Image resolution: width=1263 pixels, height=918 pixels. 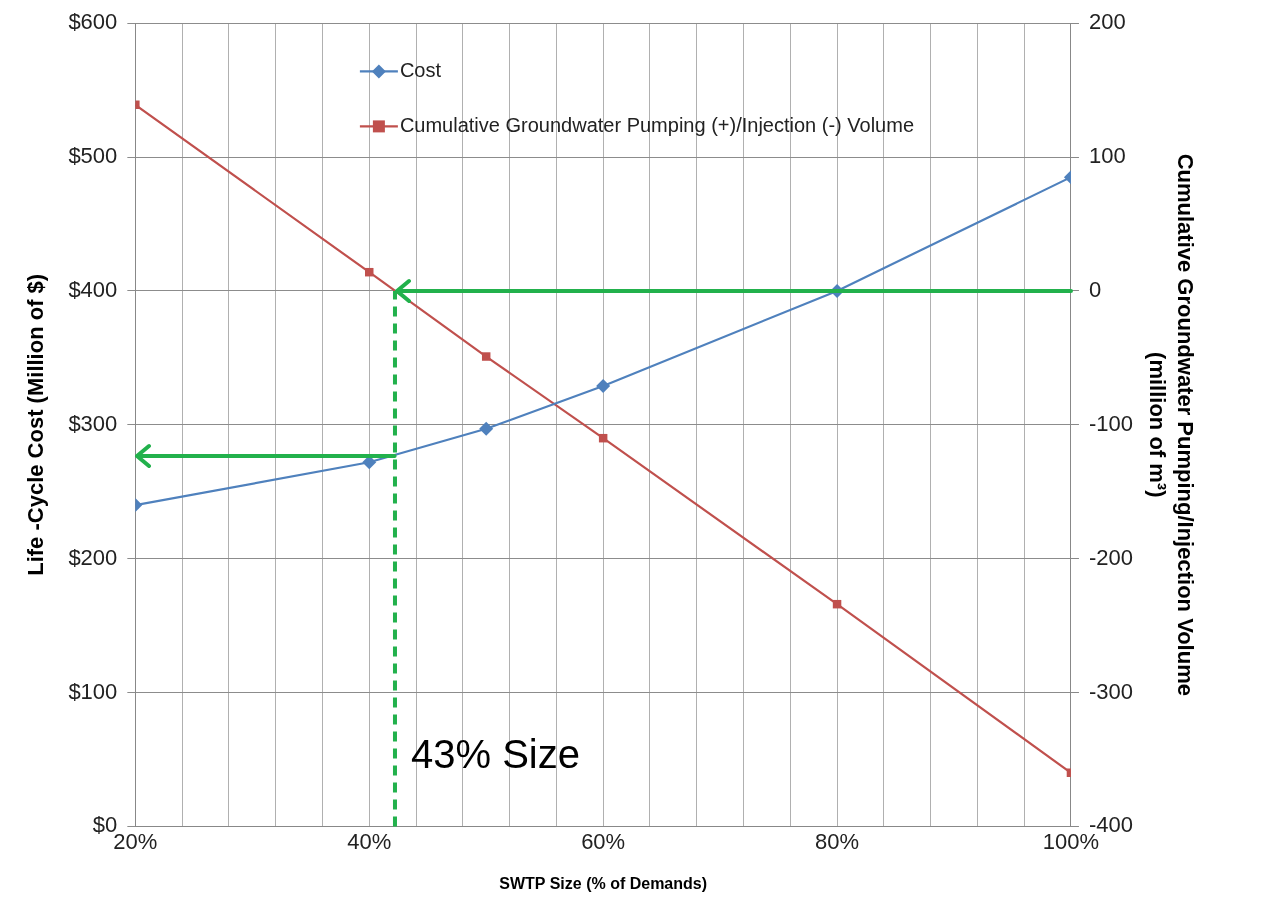 I want to click on x-tick-label: 60%, so click(x=603, y=841).